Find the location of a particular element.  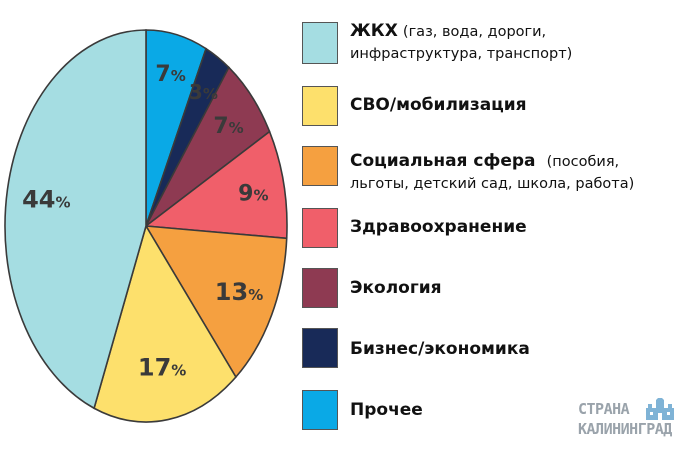

castle-icon is located at coordinates (660, 409).